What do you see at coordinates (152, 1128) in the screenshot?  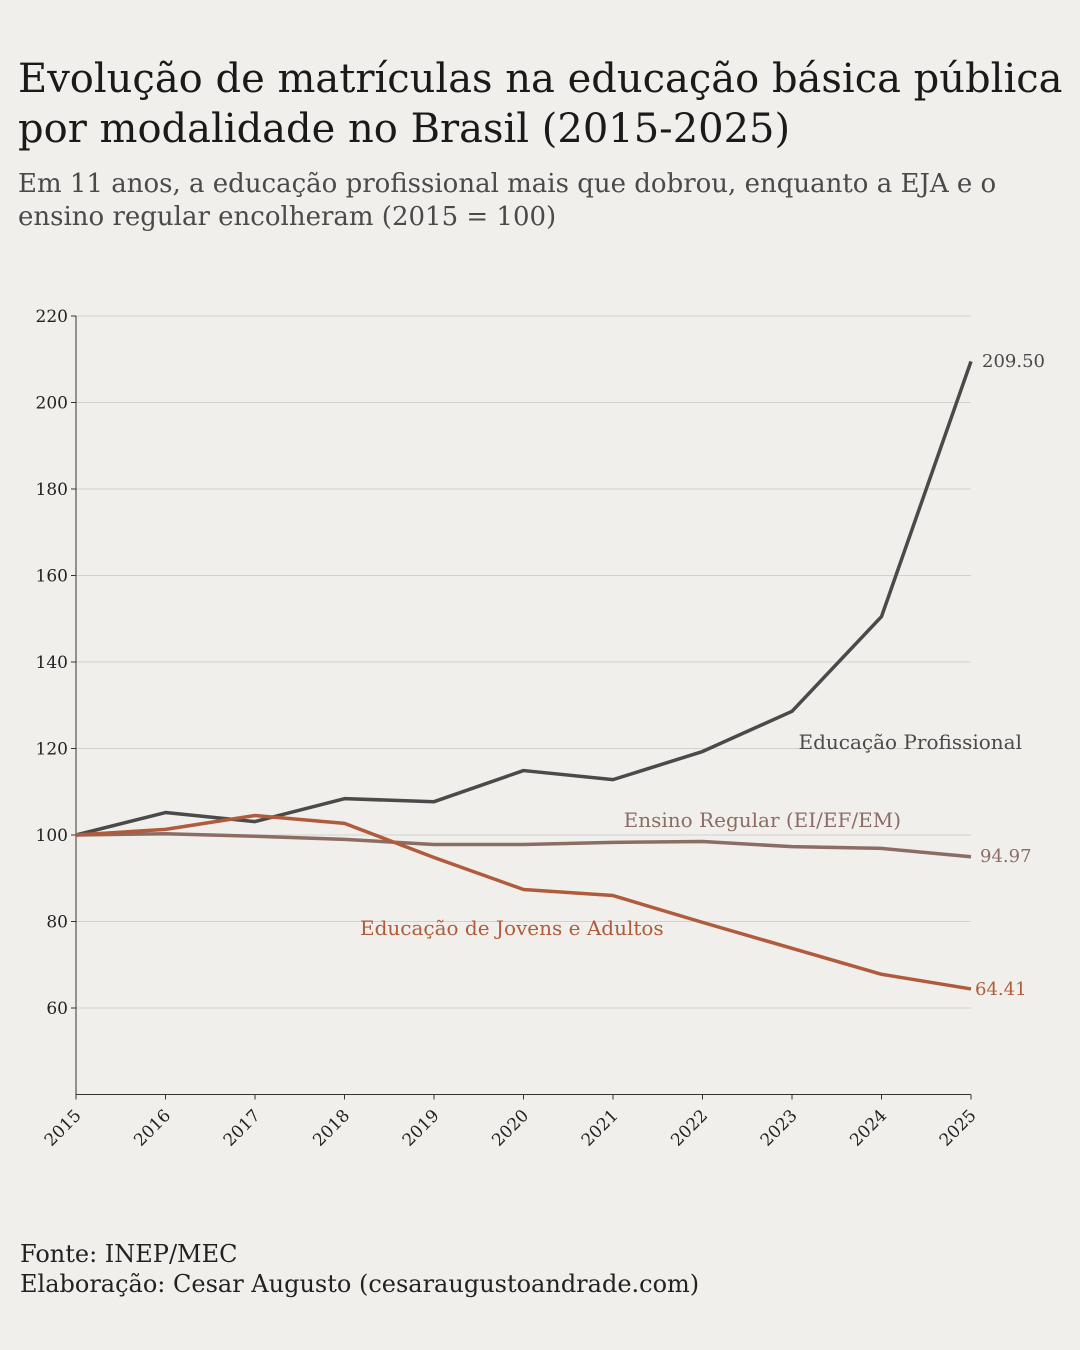 I see `x-tick-label: 2016` at bounding box center [152, 1128].